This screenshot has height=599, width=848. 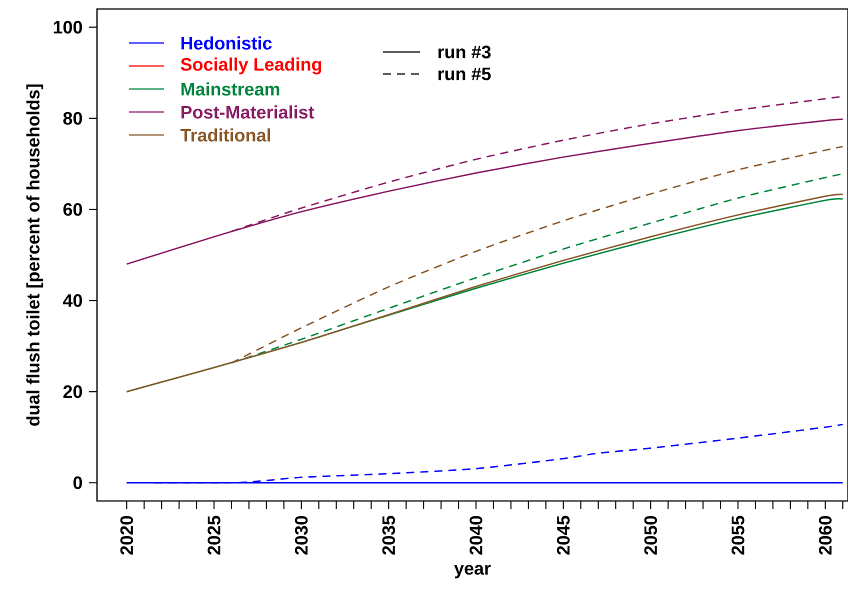 I want to click on y-tick-label: 40, so click(x=72, y=300).